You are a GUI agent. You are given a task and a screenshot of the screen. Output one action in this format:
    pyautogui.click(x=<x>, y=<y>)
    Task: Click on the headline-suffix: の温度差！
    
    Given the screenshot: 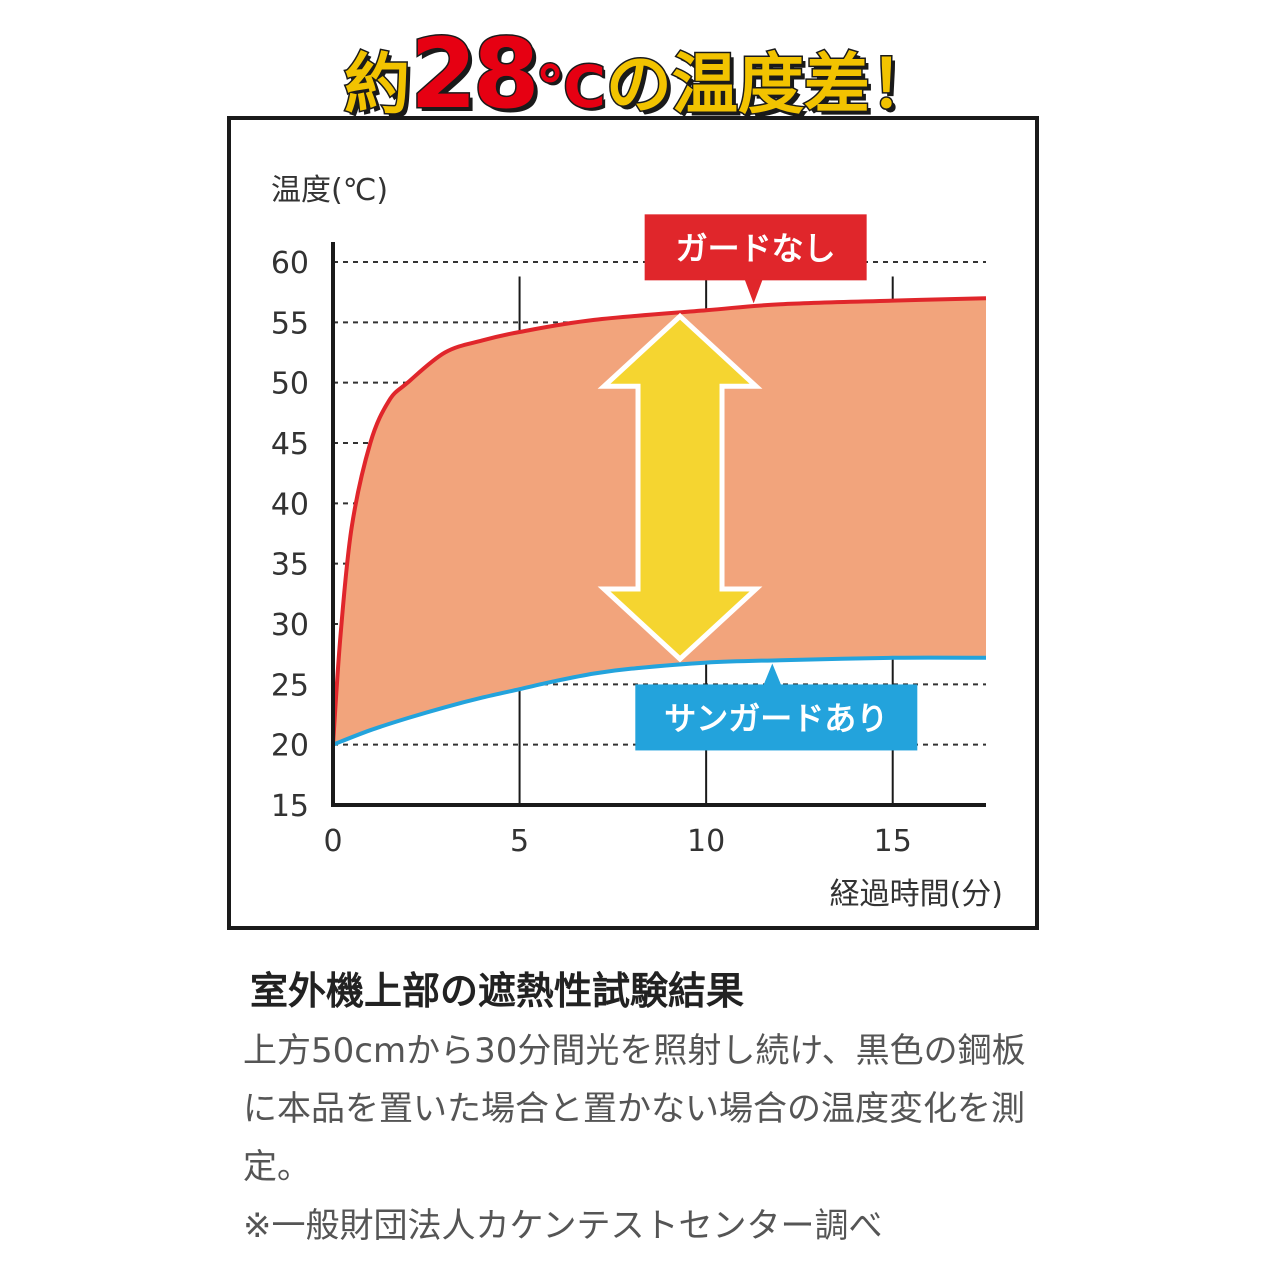 What is the action you would take?
    pyautogui.click(x=770, y=85)
    